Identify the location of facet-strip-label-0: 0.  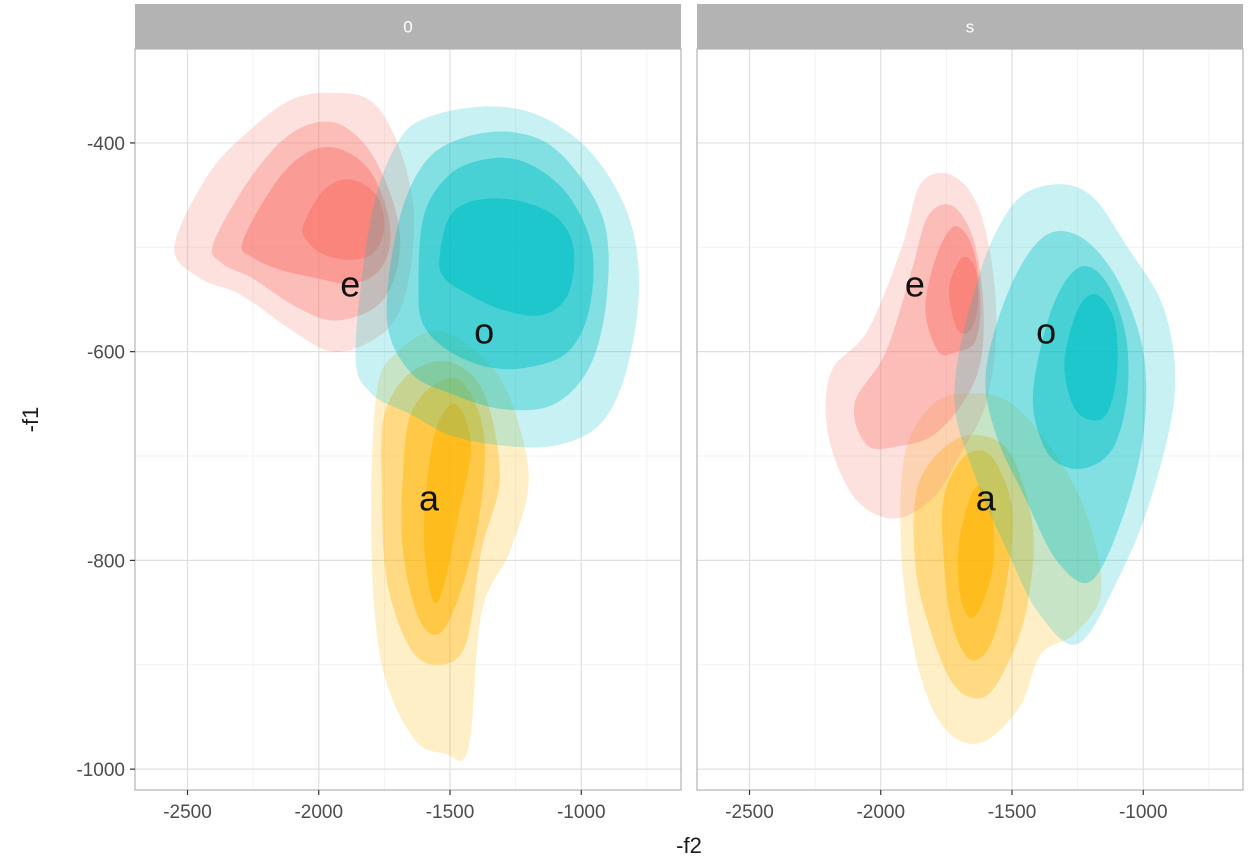
(407, 27).